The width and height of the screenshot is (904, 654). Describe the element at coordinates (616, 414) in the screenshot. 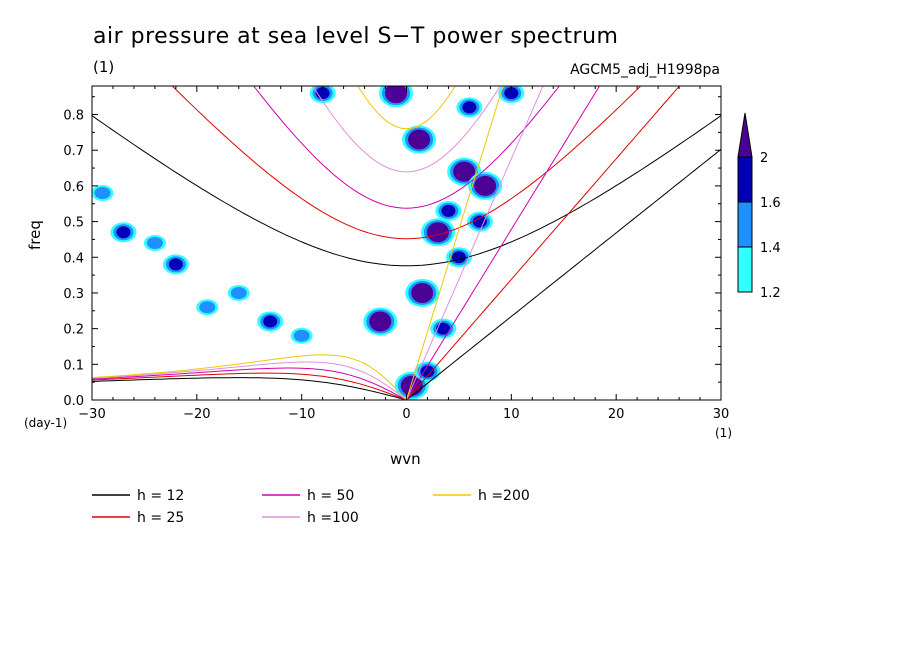

I see `x-tick-label: 20` at that location.